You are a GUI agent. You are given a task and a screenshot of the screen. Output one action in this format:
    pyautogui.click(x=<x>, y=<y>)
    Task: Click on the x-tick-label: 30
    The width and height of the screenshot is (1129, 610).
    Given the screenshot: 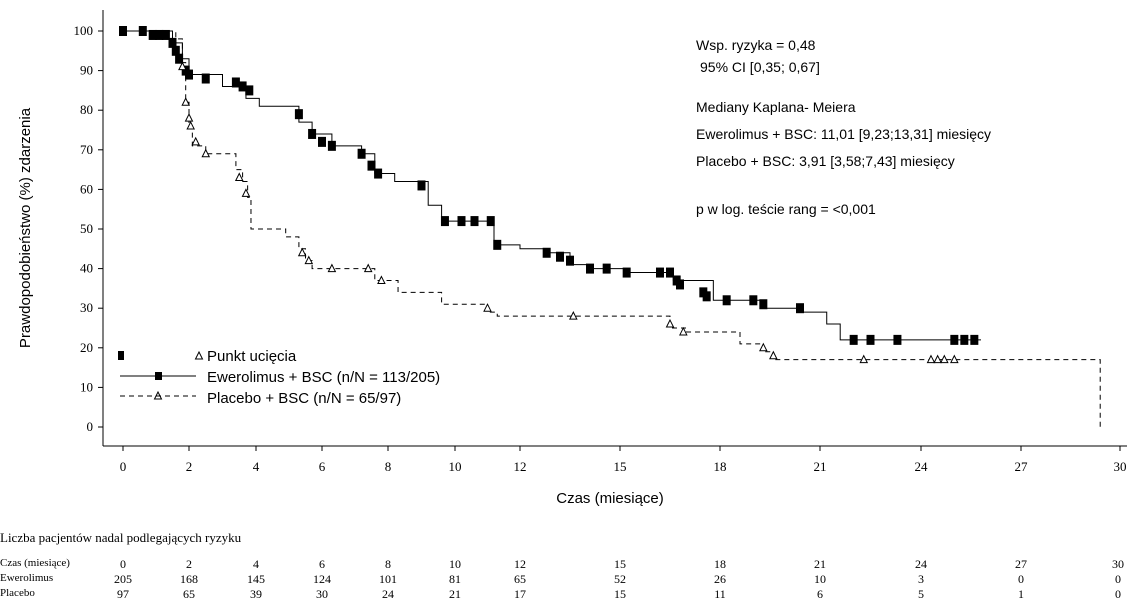 What is the action you would take?
    pyautogui.click(x=1120, y=466)
    